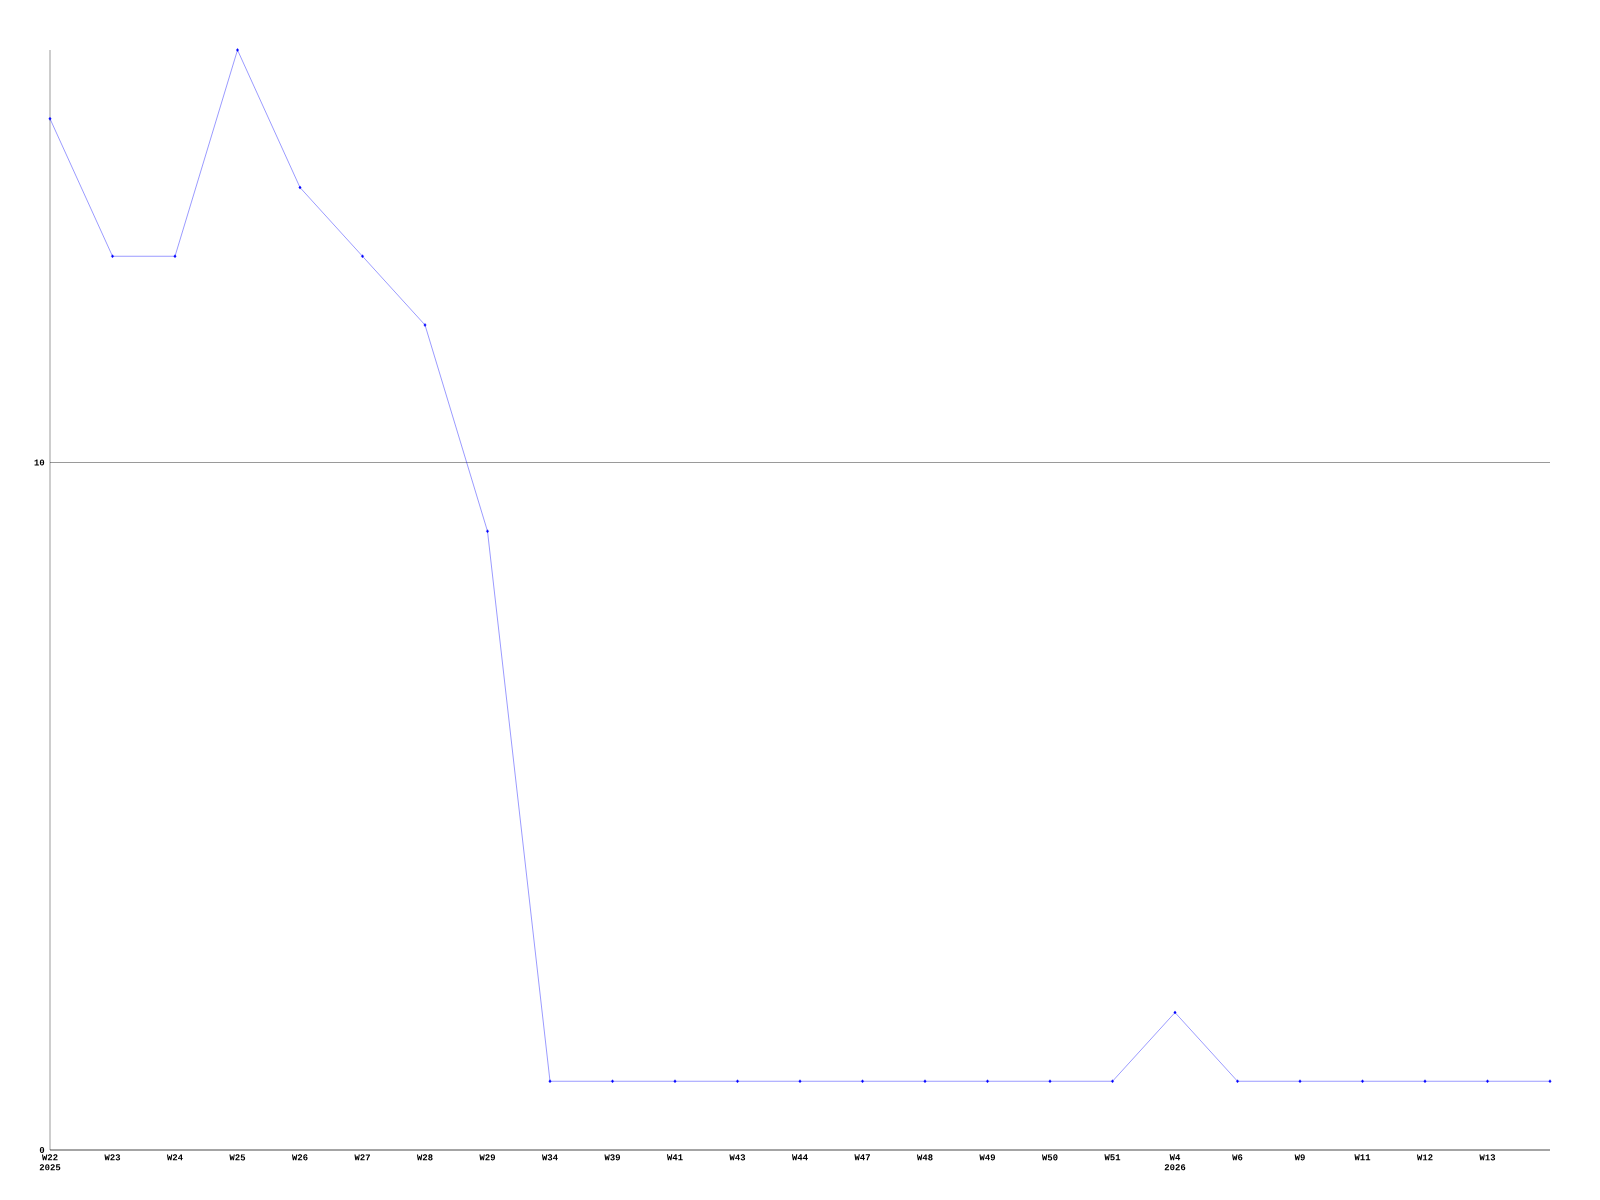 Image resolution: width=1600 pixels, height=1200 pixels. What do you see at coordinates (612, 1157) in the screenshot?
I see `x-tick-label: W39` at bounding box center [612, 1157].